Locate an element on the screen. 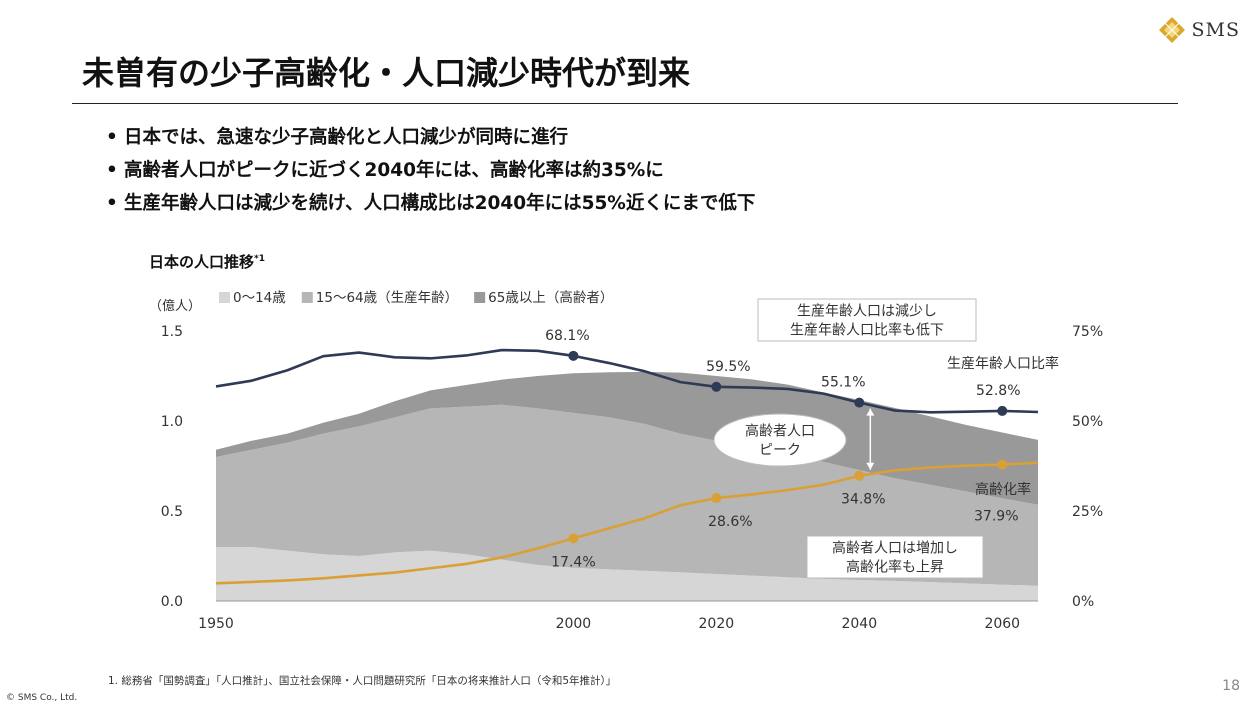 The image size is (1248, 704). page-number: 18 is located at coordinates (1231, 686).